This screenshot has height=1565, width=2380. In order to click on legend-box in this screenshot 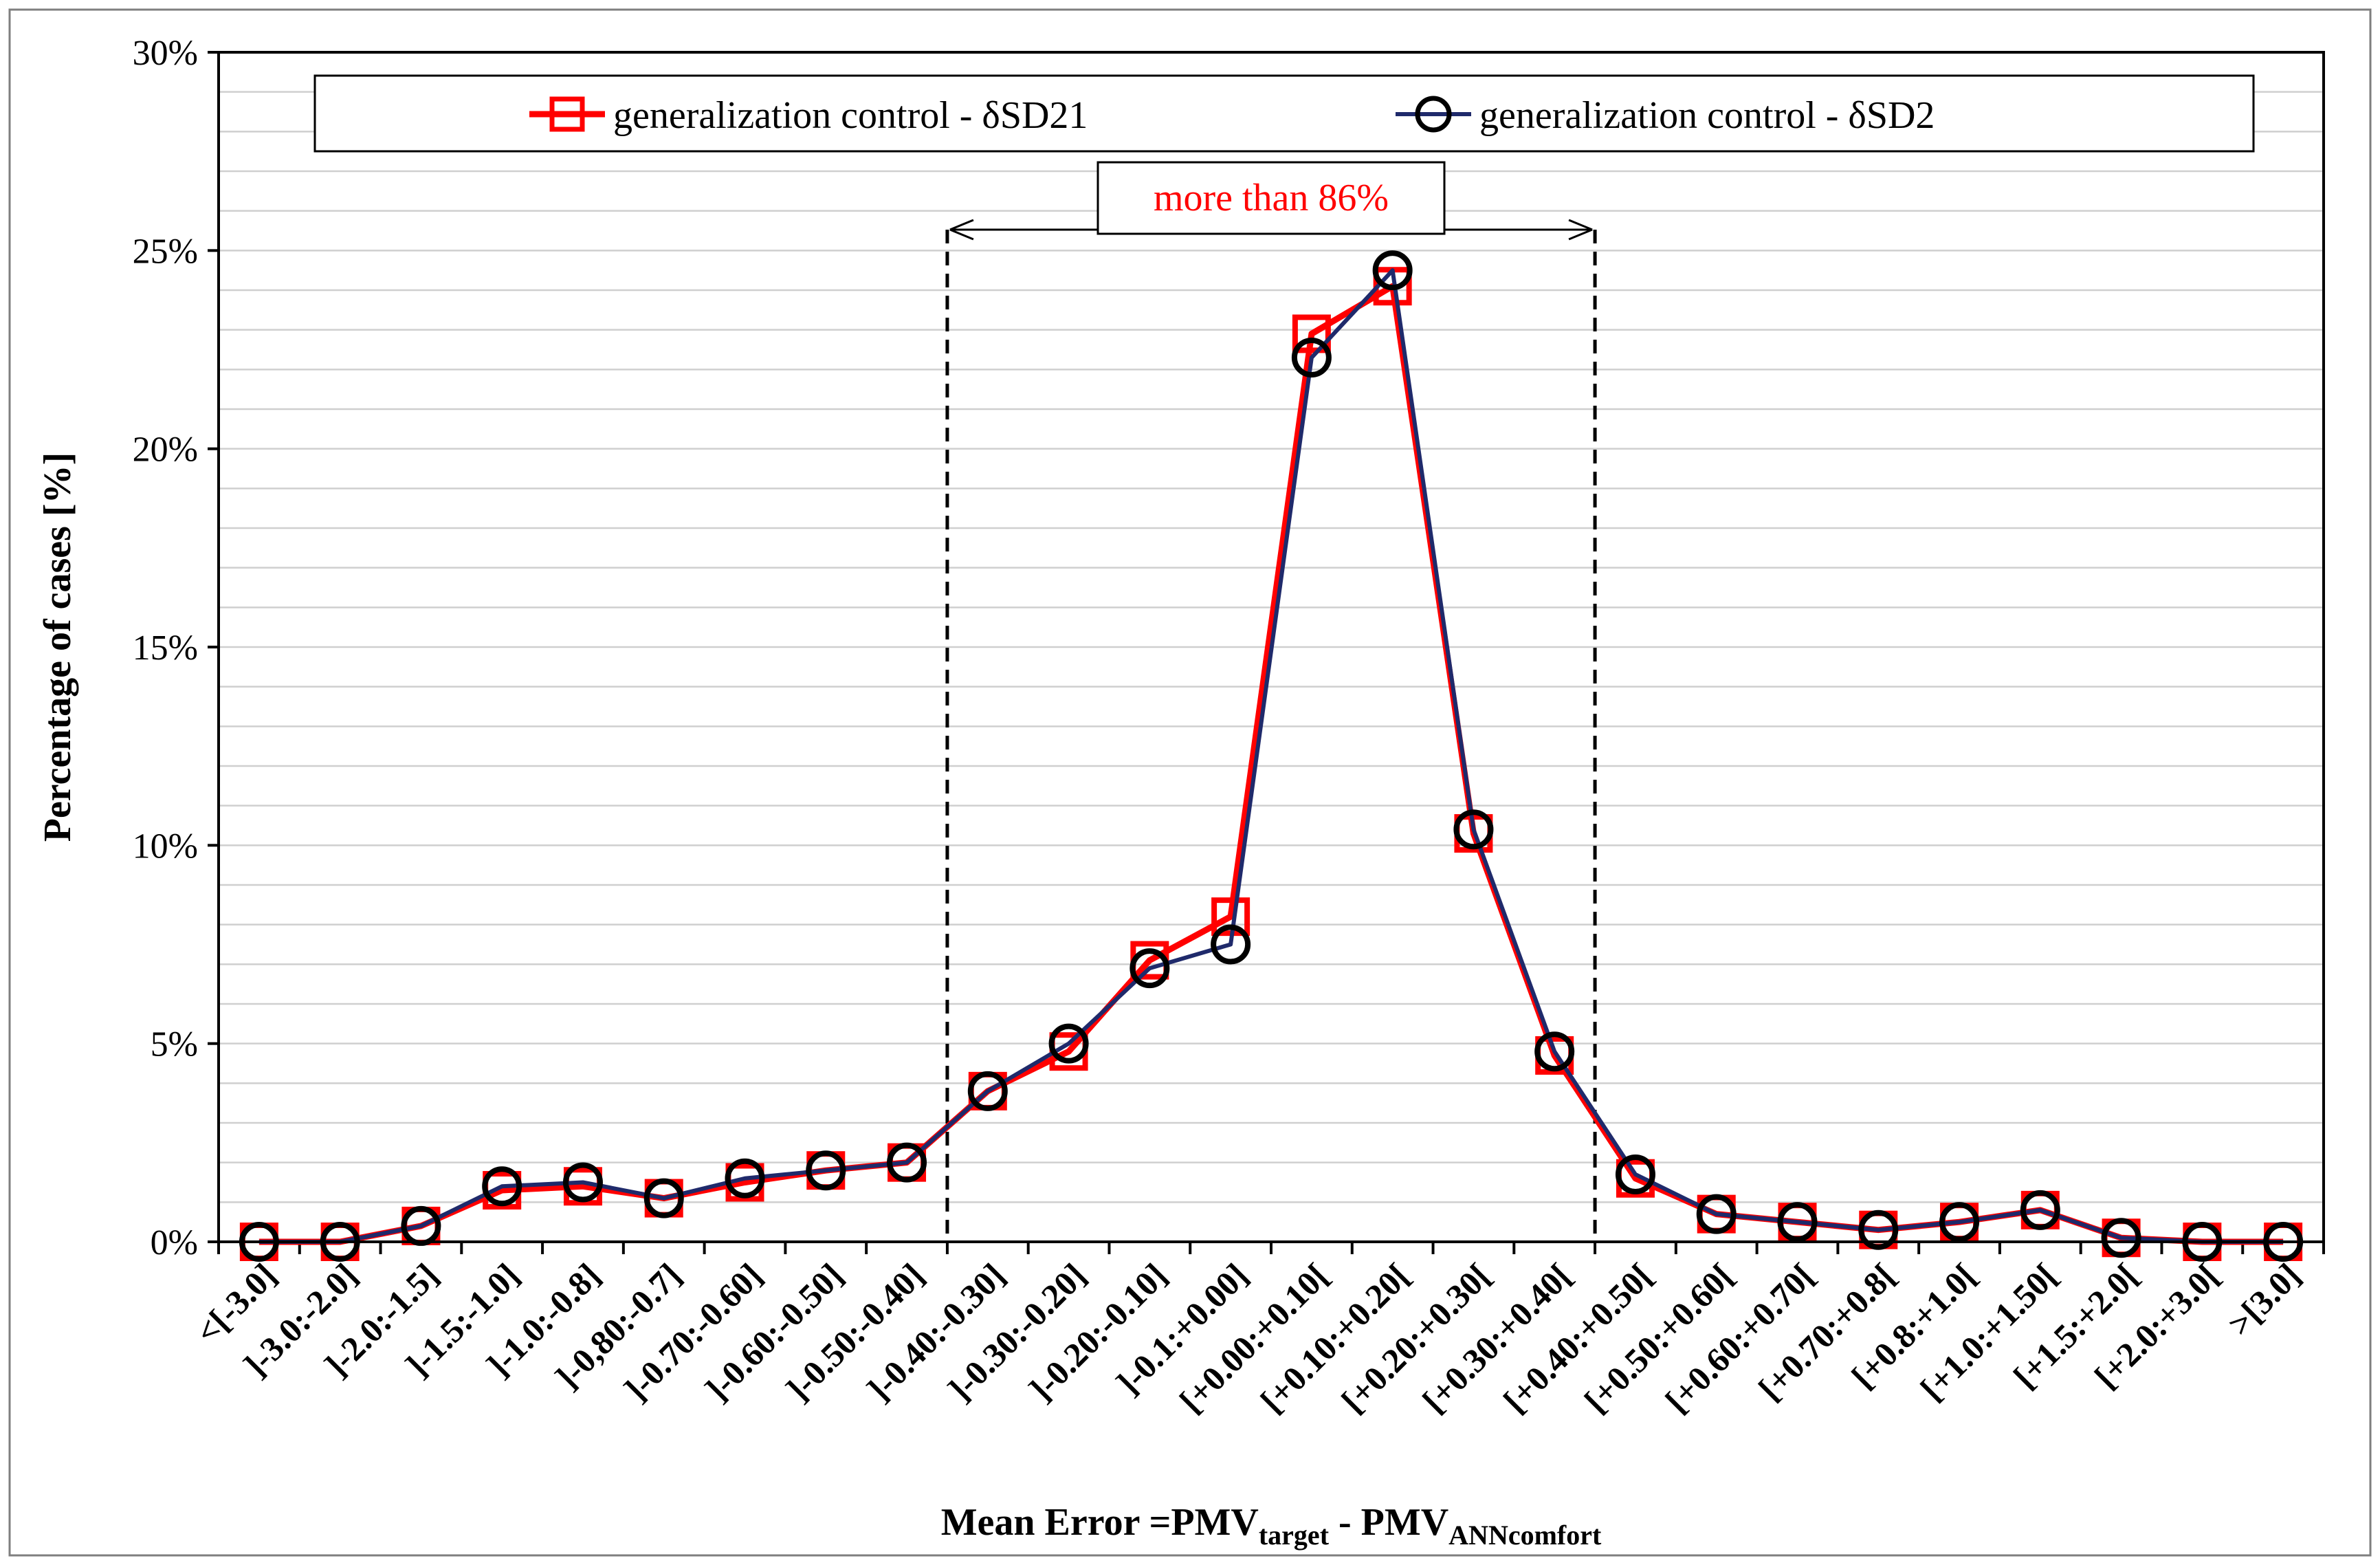, I will do `click(1284, 113)`.